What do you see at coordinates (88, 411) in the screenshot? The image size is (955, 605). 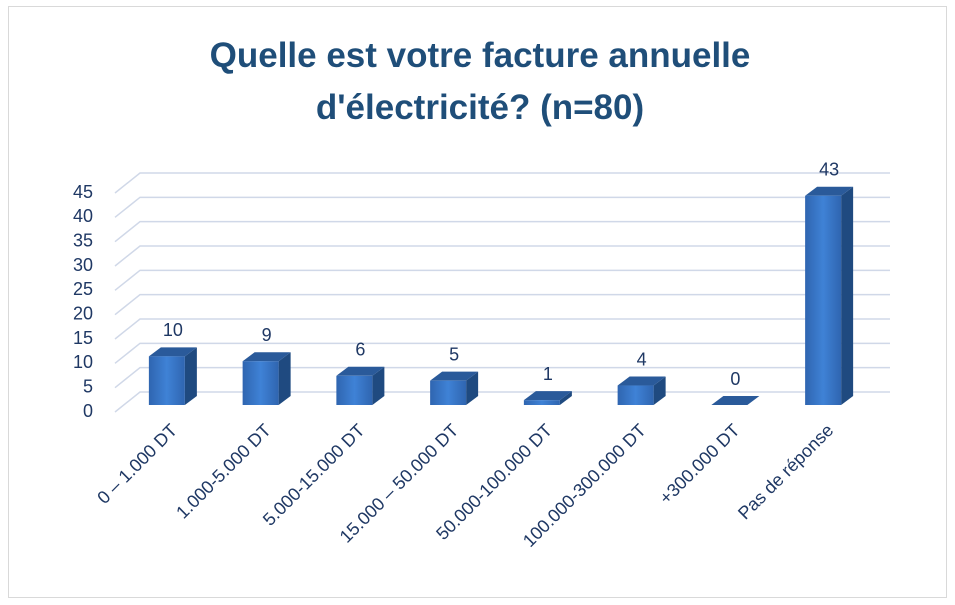 I see `y-tick-label: 0` at bounding box center [88, 411].